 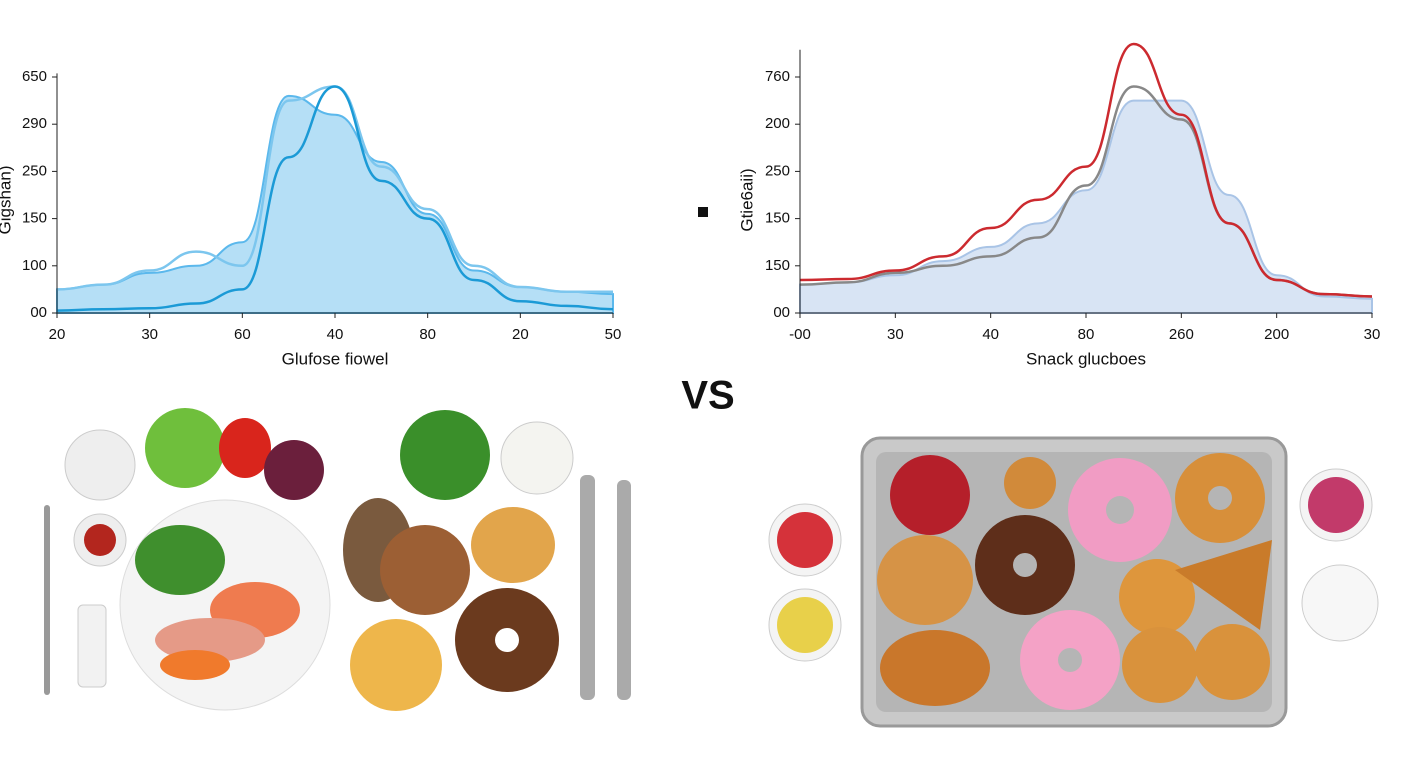 I want to click on y-tick-label: 290, so click(x=34, y=123).